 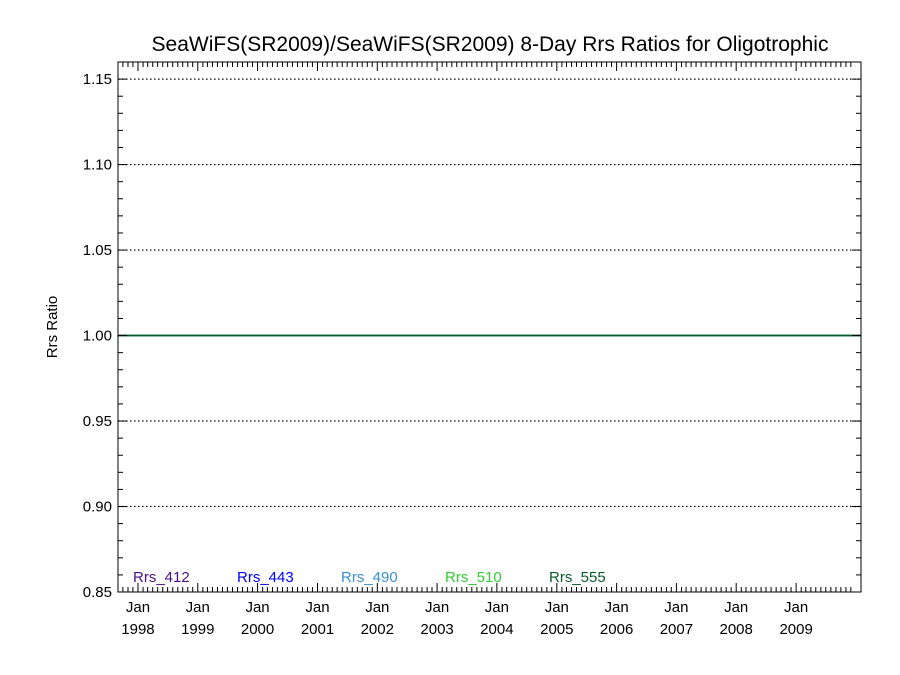 I want to click on x-tick-label-year: 2008, so click(x=735, y=629).